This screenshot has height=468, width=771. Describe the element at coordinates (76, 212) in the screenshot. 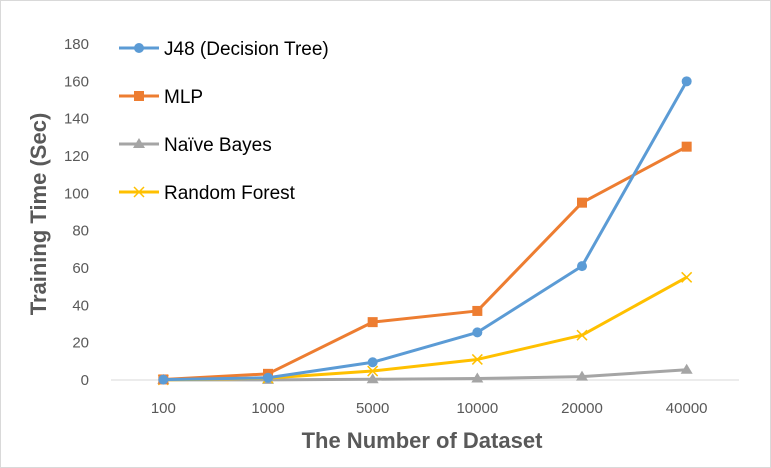

I see `y-axis-ticks: 0 20 40 60 80 100 120 140 160 180` at that location.